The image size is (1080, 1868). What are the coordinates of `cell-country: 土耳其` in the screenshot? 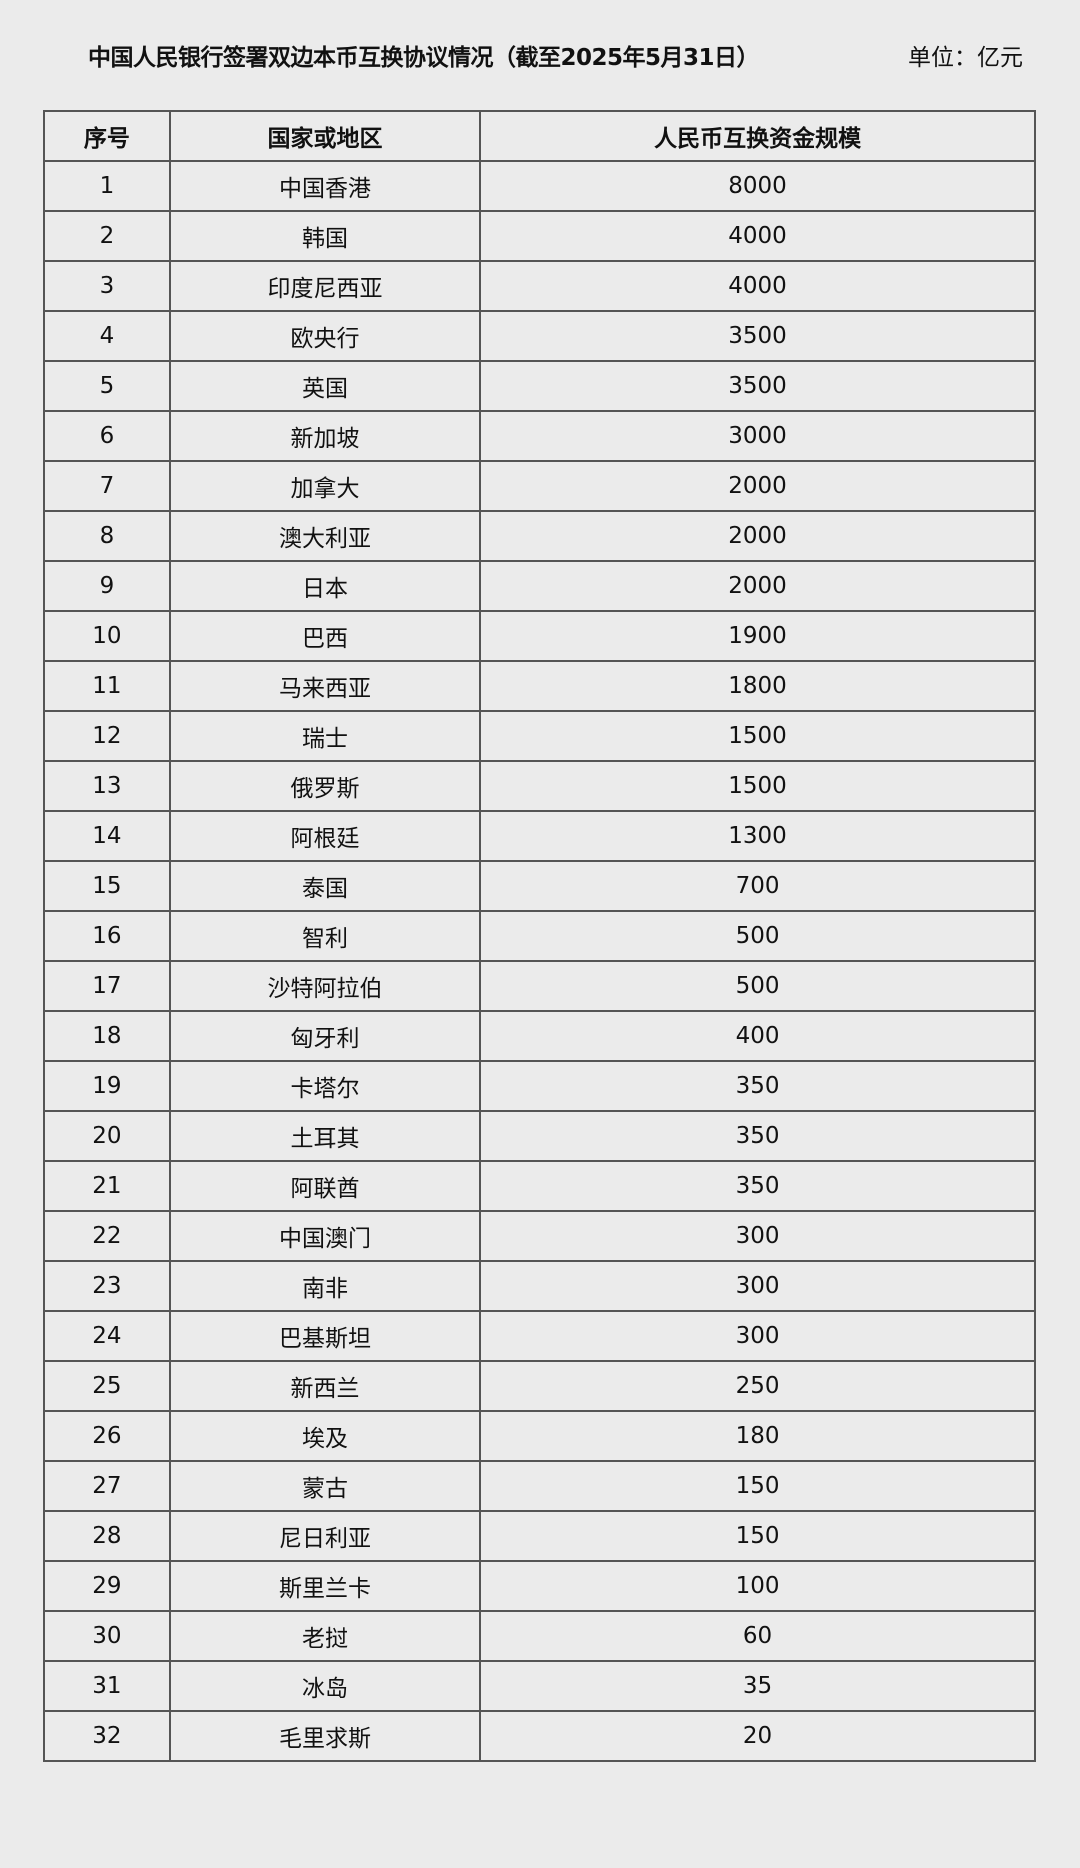 It's located at (325, 1136).